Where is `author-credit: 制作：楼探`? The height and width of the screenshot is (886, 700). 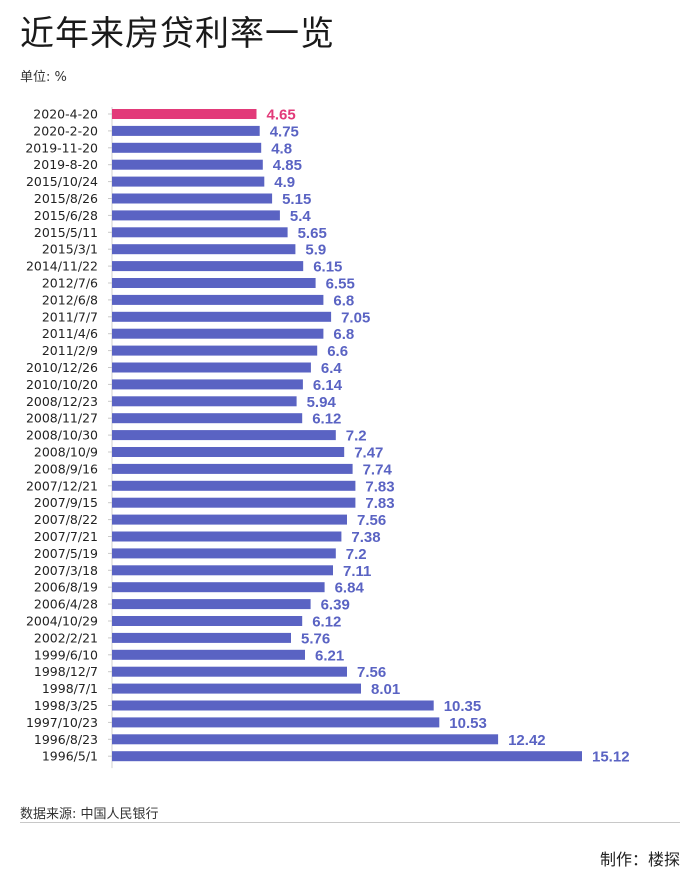
author-credit: 制作：楼探 is located at coordinates (639, 859).